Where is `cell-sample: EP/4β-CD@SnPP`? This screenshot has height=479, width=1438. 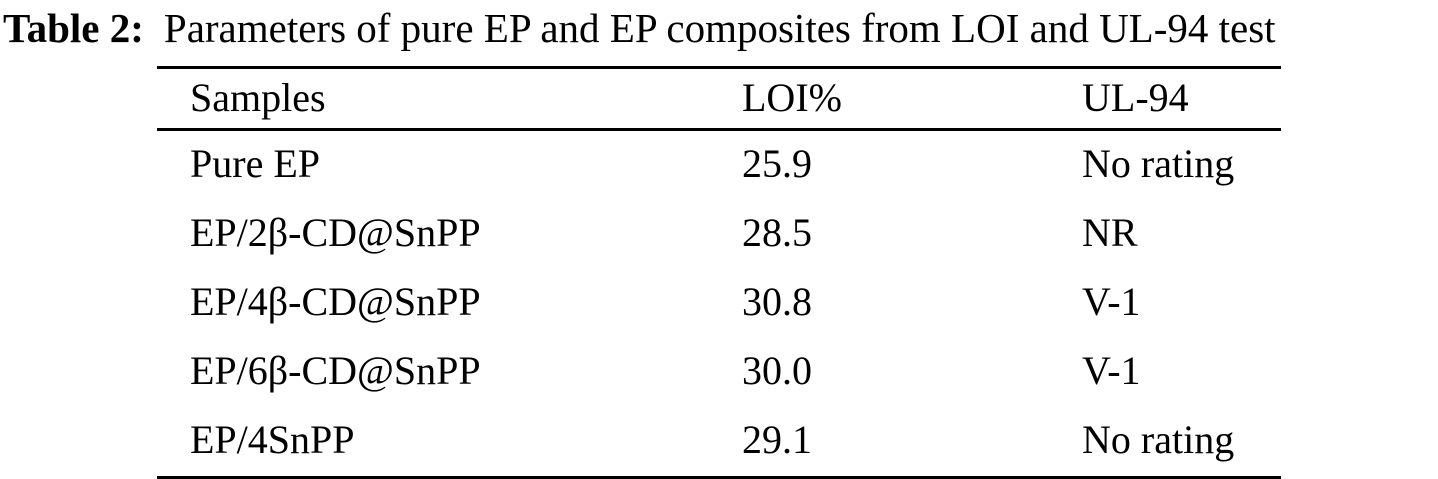 cell-sample: EP/4β-CD@SnPP is located at coordinates (335, 301).